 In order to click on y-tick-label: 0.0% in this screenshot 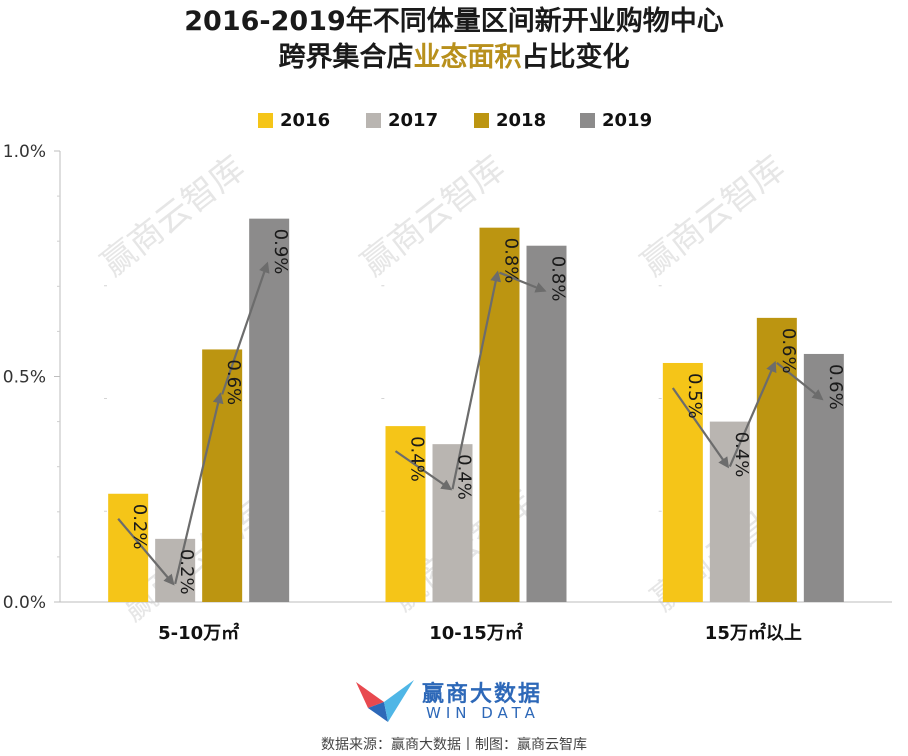, I will do `click(24, 603)`.